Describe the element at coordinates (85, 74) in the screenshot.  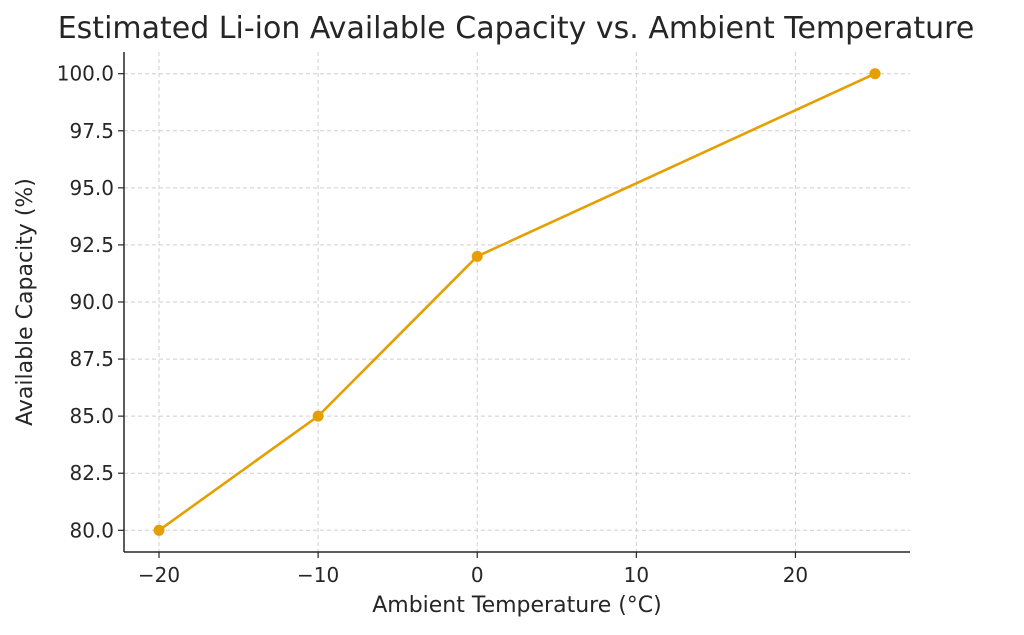
I see `y-tick-label: 100.0` at that location.